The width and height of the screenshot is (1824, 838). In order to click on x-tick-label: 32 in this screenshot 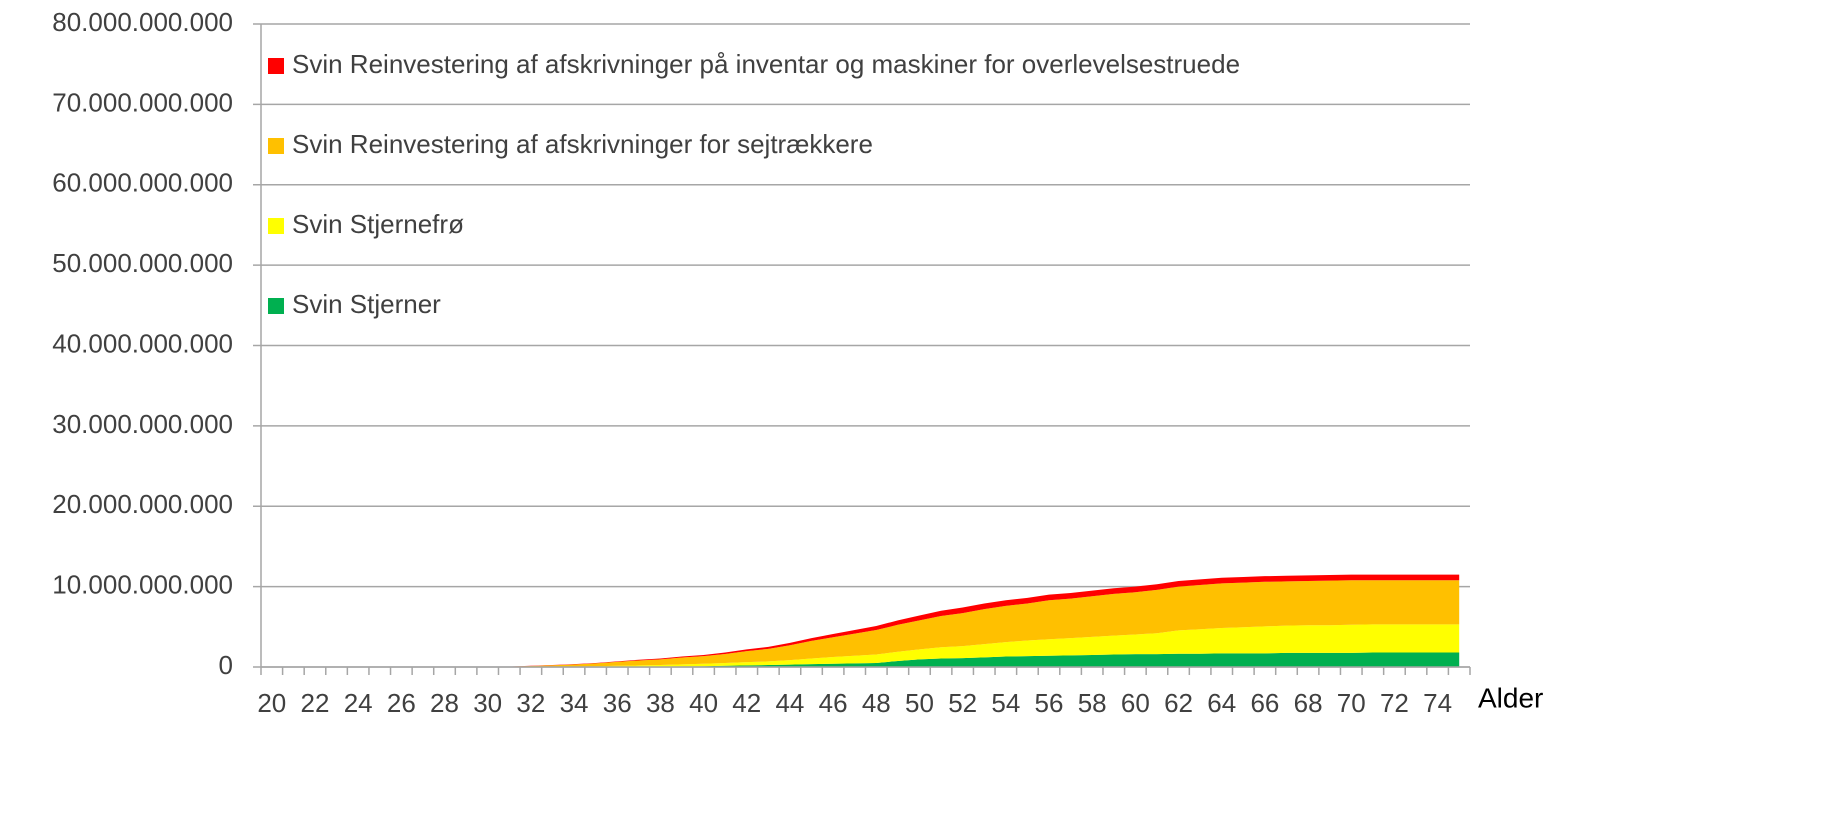, I will do `click(530, 703)`.